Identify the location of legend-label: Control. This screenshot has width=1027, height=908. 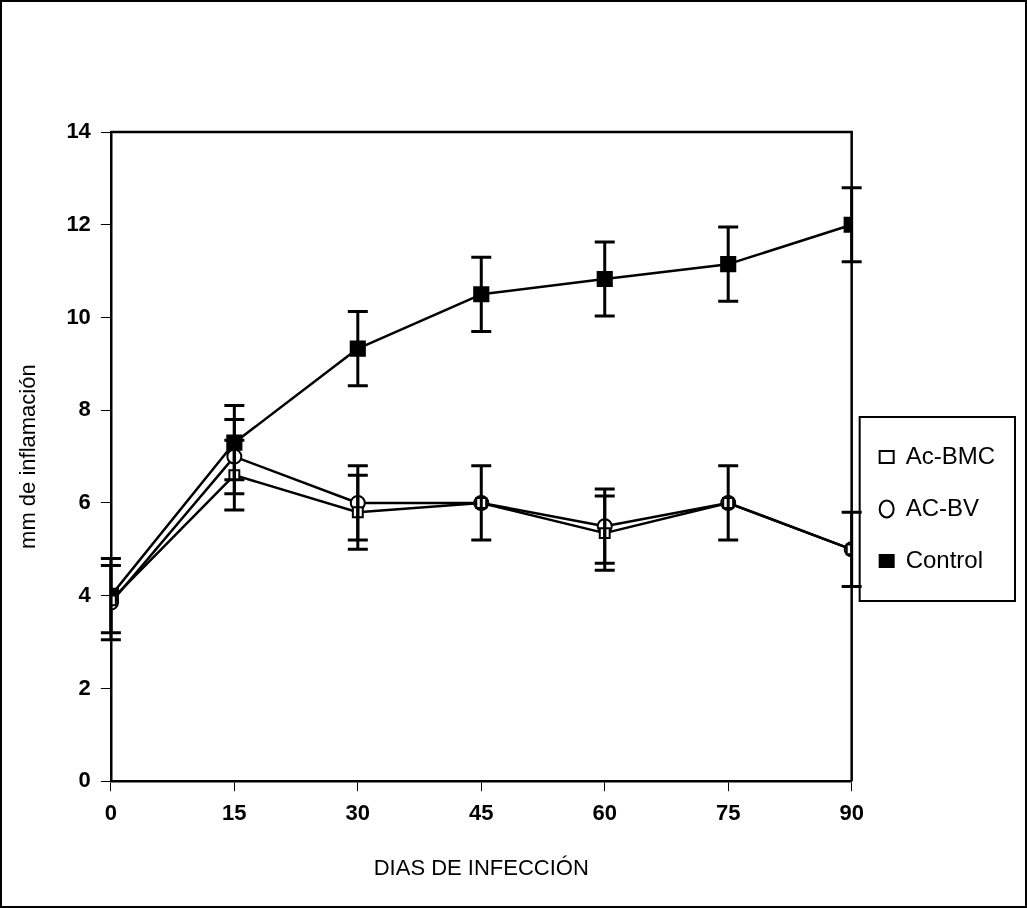
(944, 559).